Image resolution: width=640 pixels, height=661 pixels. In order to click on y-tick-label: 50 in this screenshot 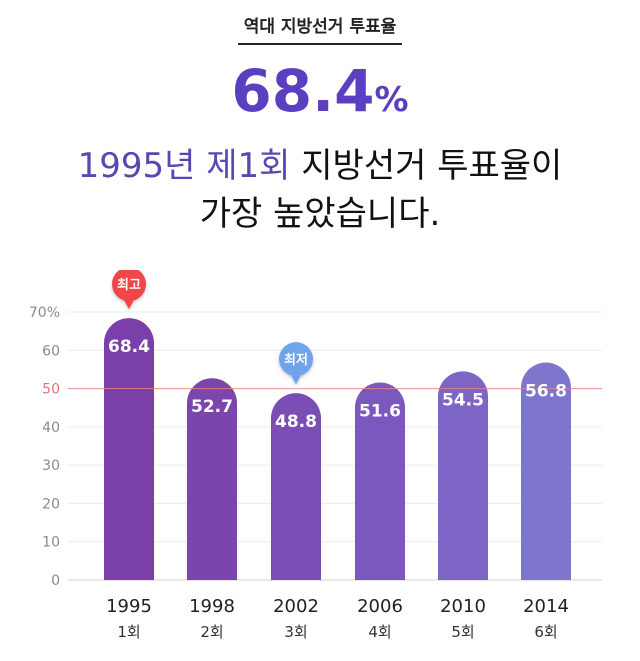, I will do `click(51, 390)`.